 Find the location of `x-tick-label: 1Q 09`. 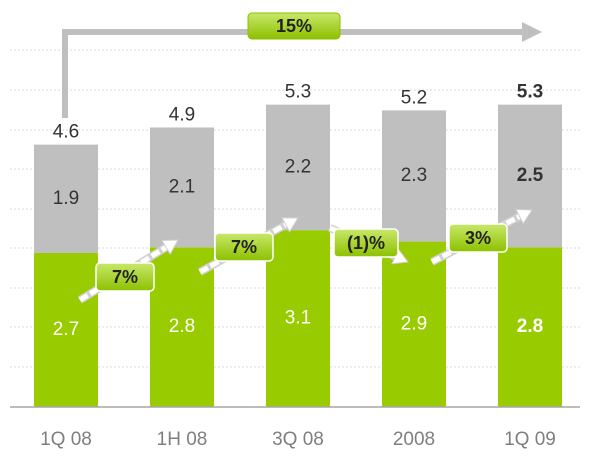

x-tick-label: 1Q 09 is located at coordinates (530, 439).